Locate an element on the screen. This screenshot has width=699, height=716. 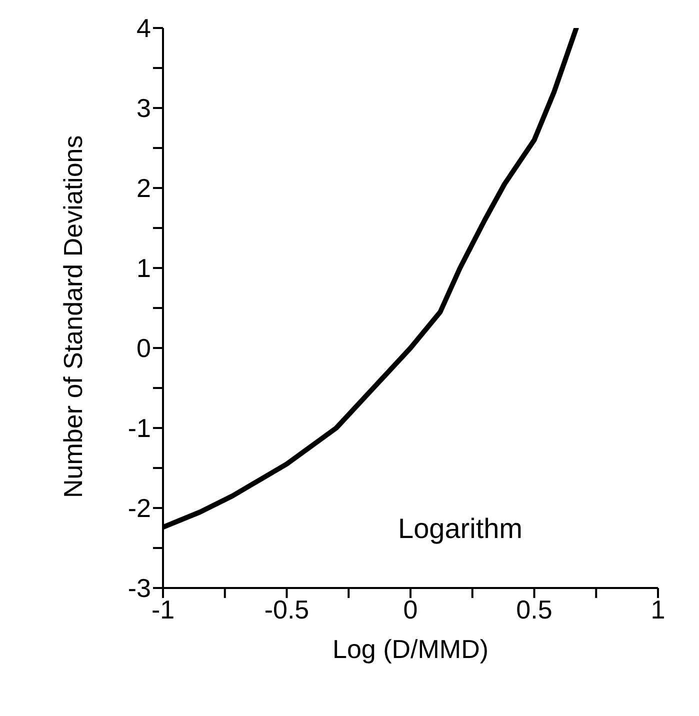
y-tick-label: 0 is located at coordinates (143, 348).